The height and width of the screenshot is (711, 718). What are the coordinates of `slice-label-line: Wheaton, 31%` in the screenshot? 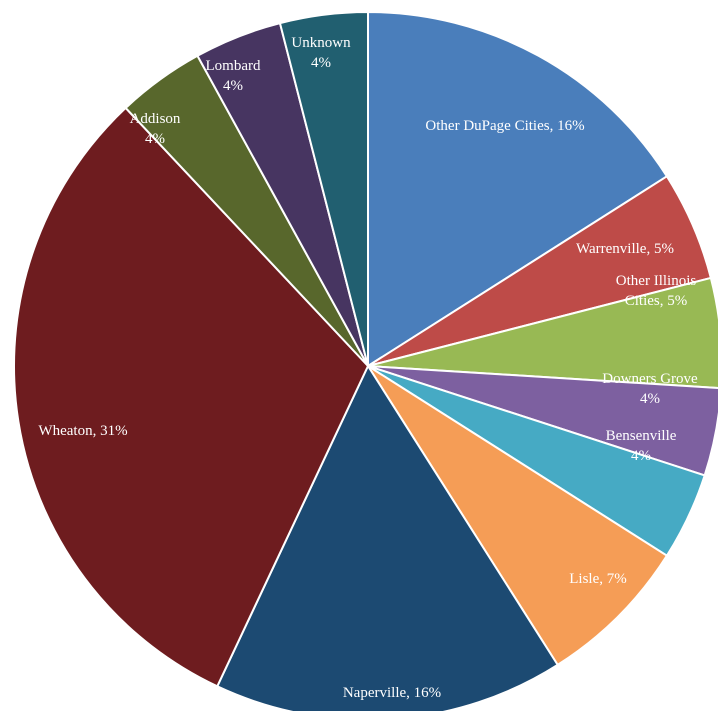 It's located at (82, 431).